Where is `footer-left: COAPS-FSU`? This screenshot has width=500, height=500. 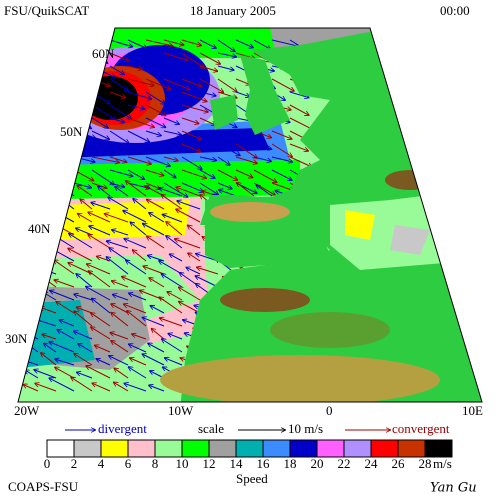
footer-left: COAPS-FSU is located at coordinates (43, 486).